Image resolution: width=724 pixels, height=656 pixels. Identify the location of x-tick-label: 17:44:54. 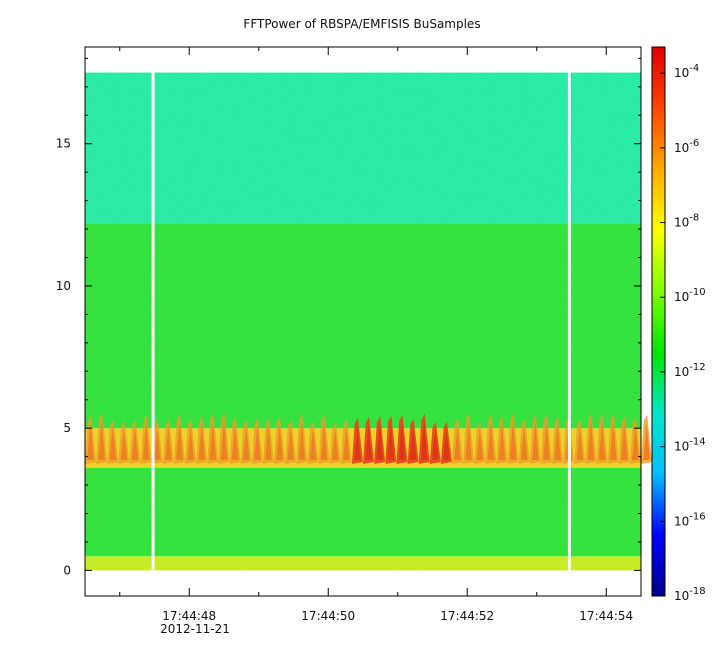
(606, 616).